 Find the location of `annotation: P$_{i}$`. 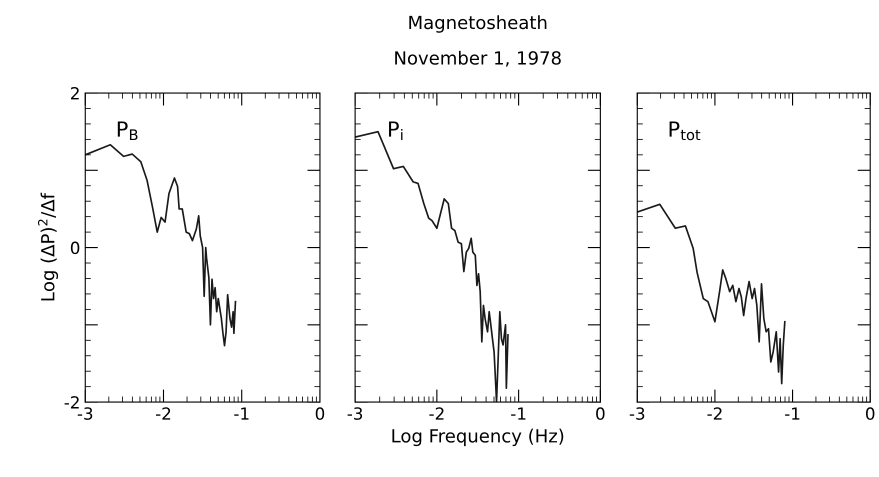

annotation: P$_{i}$ is located at coordinates (395, 130).